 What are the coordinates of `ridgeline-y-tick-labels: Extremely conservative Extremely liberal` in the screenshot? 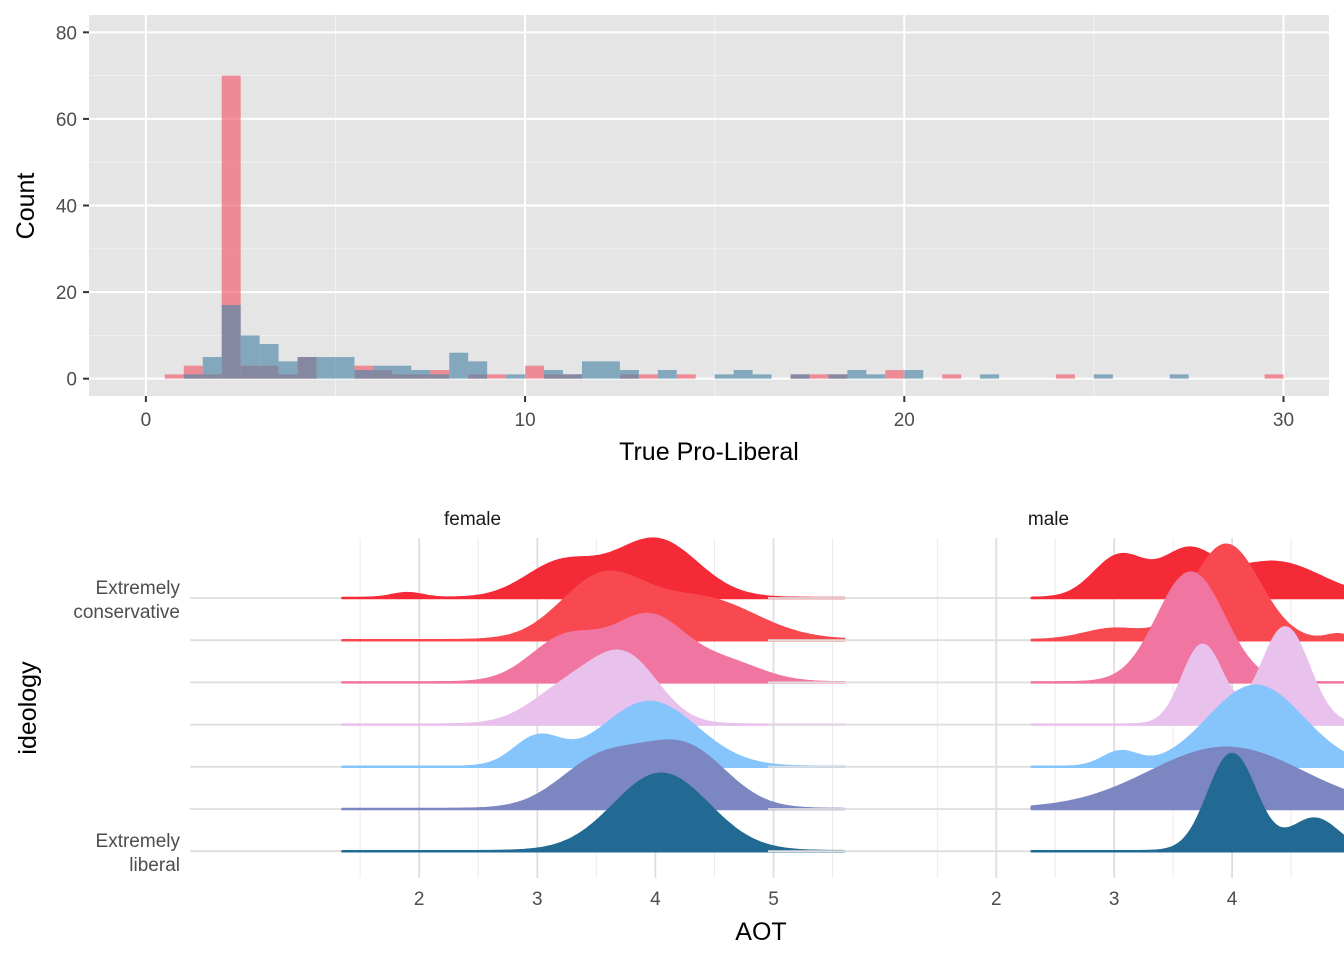 It's located at (126, 727).